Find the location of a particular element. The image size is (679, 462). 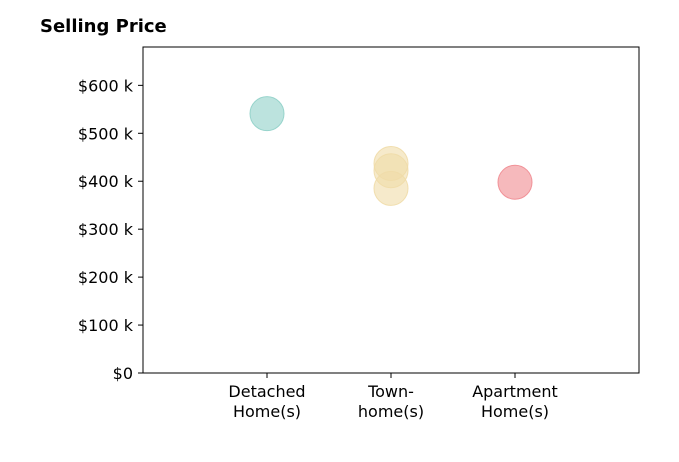

y-axis: $0 $100 k $200 k $300 k $400 k $500 k $600 k is located at coordinates (110, 229).